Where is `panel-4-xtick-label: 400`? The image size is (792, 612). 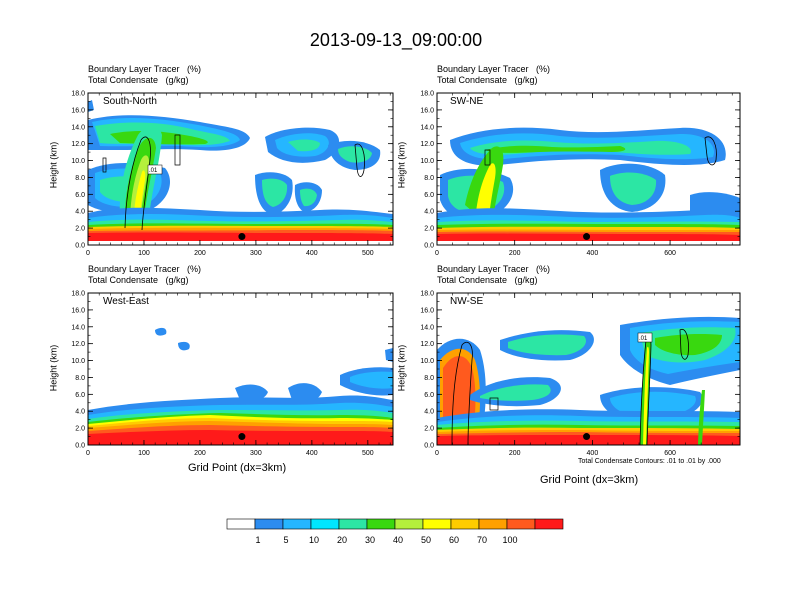 panel-4-xtick-label: 400 is located at coordinates (593, 453).